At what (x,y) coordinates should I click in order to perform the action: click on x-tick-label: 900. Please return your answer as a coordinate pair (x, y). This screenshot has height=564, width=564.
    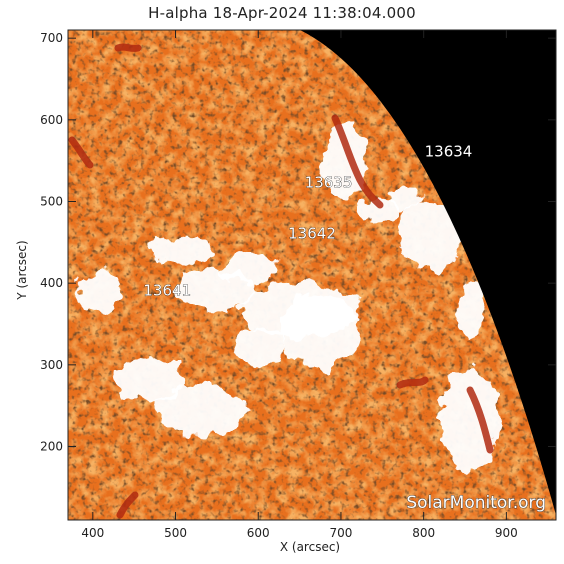
    Looking at the image, I should click on (506, 533).